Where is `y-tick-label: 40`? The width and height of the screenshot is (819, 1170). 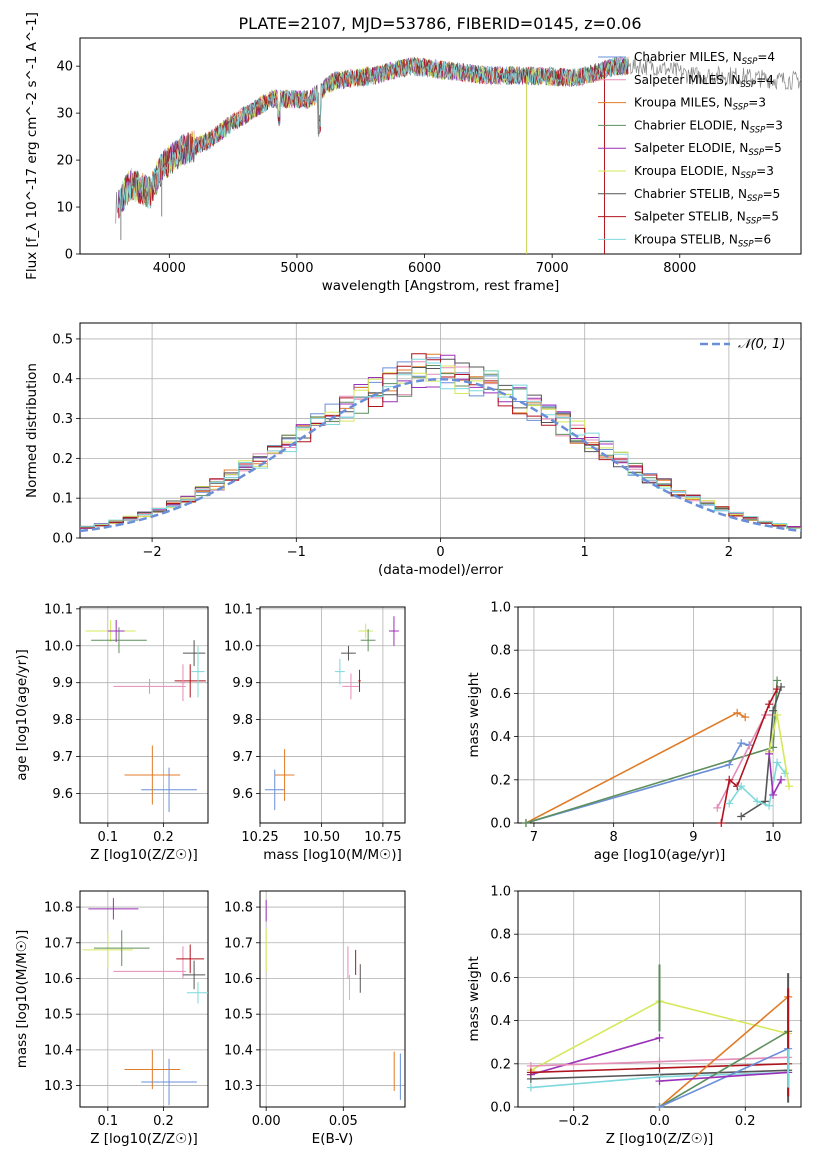
y-tick-label: 40 is located at coordinates (64, 67).